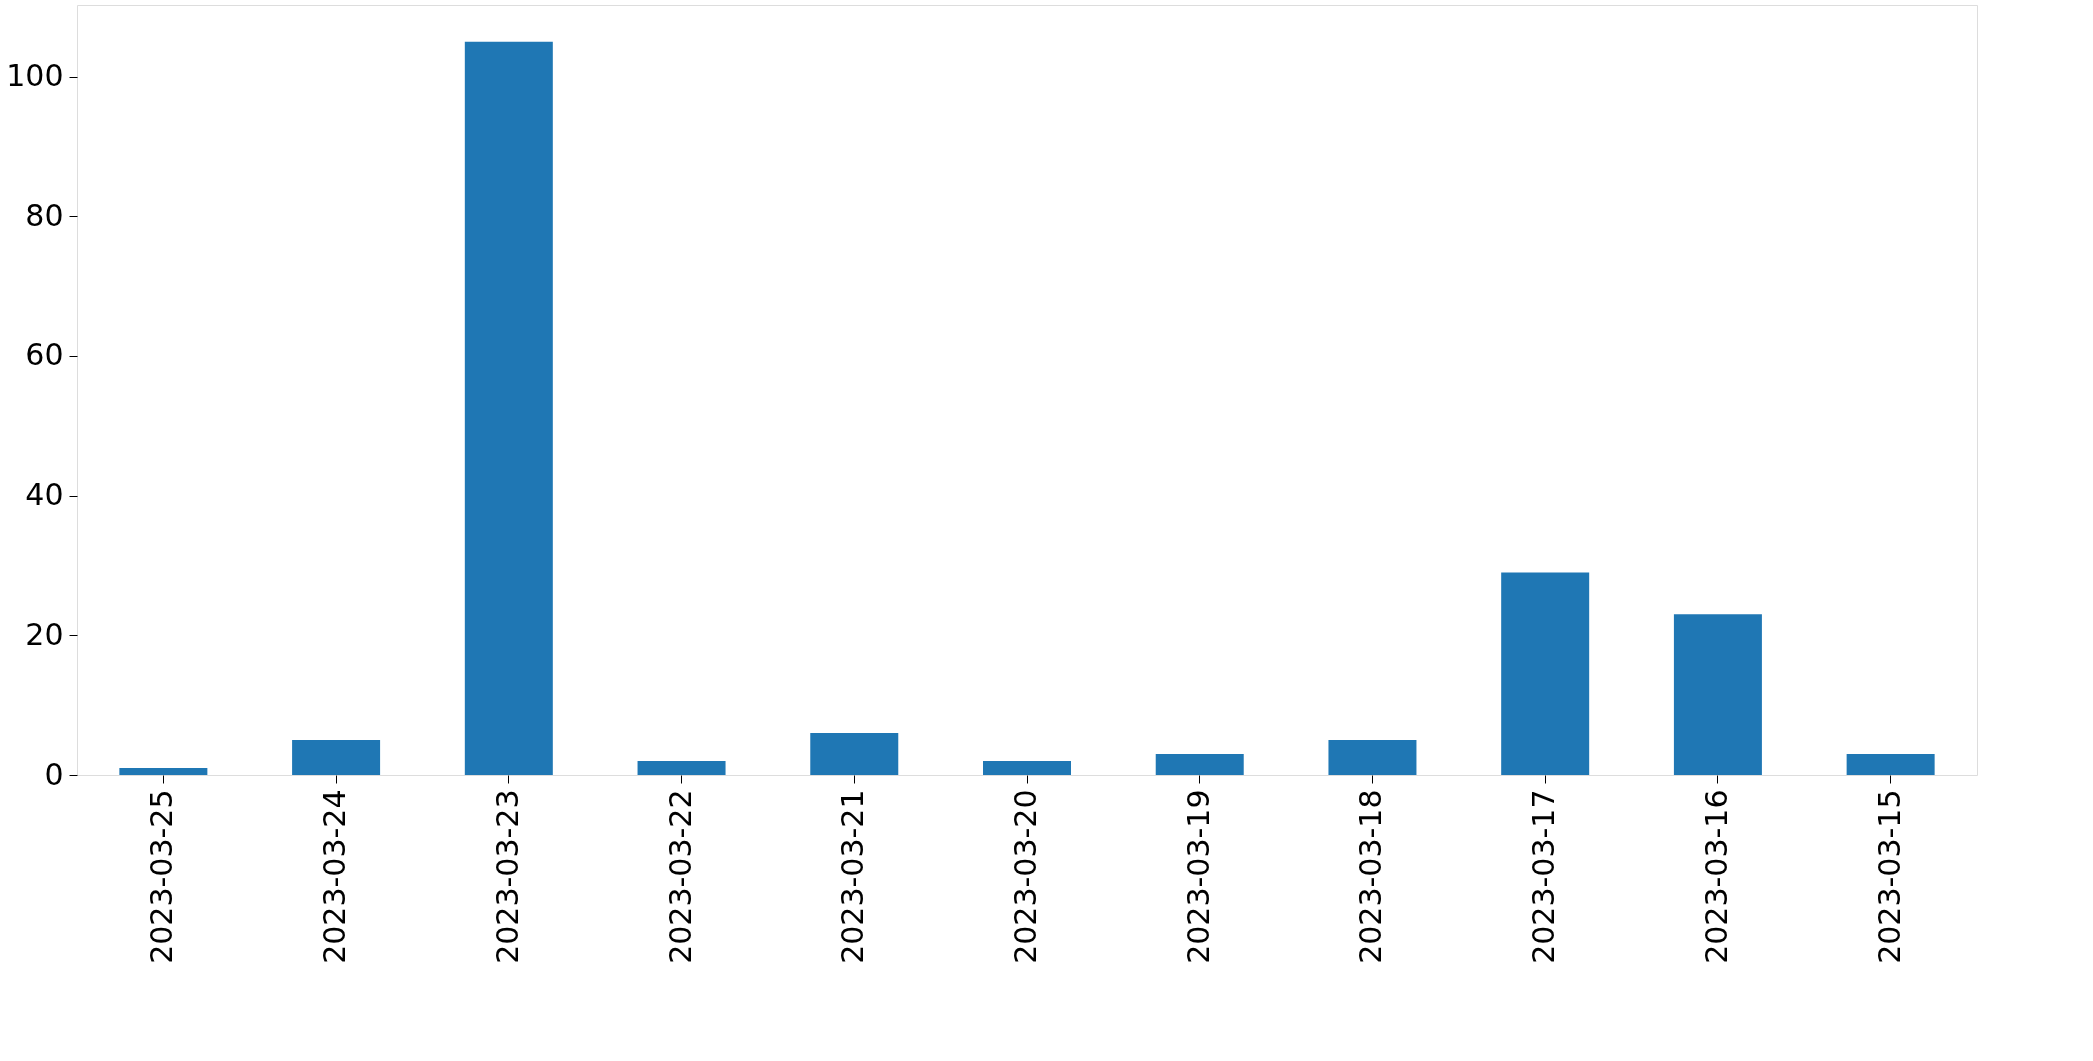 The height and width of the screenshot is (1061, 2093). Describe the element at coordinates (507, 876) in the screenshot. I see `x-tick-label: 2023-03-23` at that location.